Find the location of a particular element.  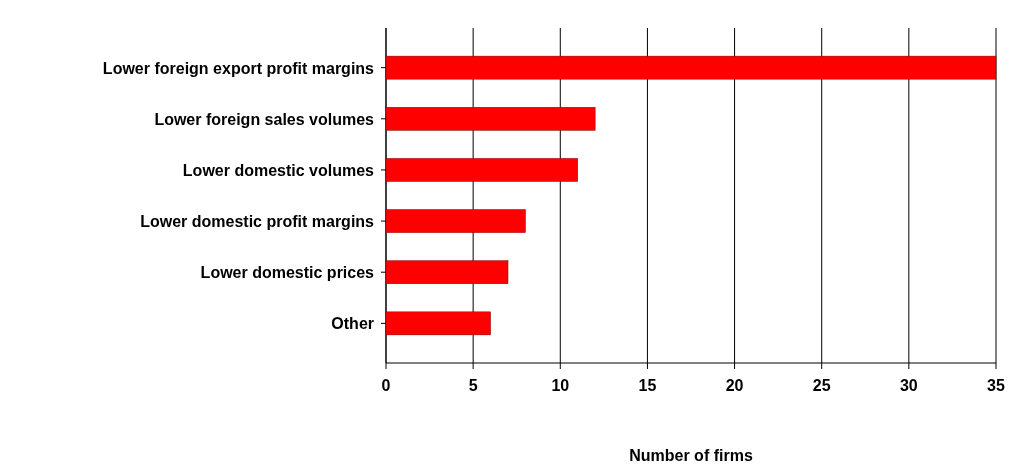

x-tick-label: 5 is located at coordinates (473, 385).